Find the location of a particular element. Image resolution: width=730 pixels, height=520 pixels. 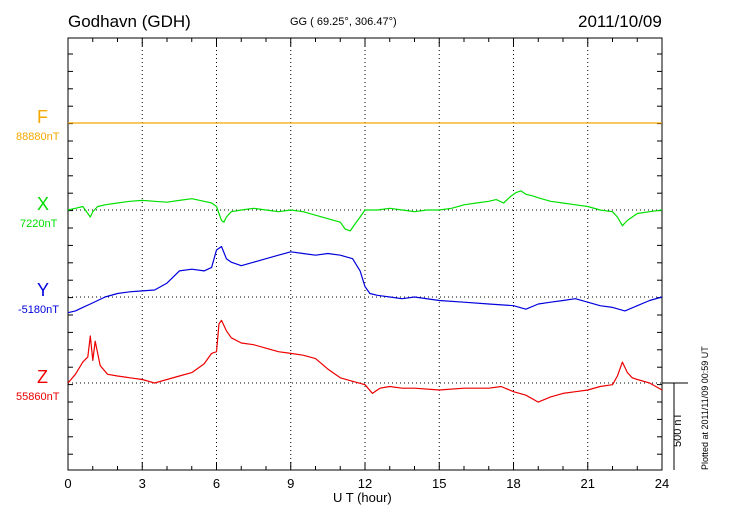

component-letter-z: Z is located at coordinates (42, 377).